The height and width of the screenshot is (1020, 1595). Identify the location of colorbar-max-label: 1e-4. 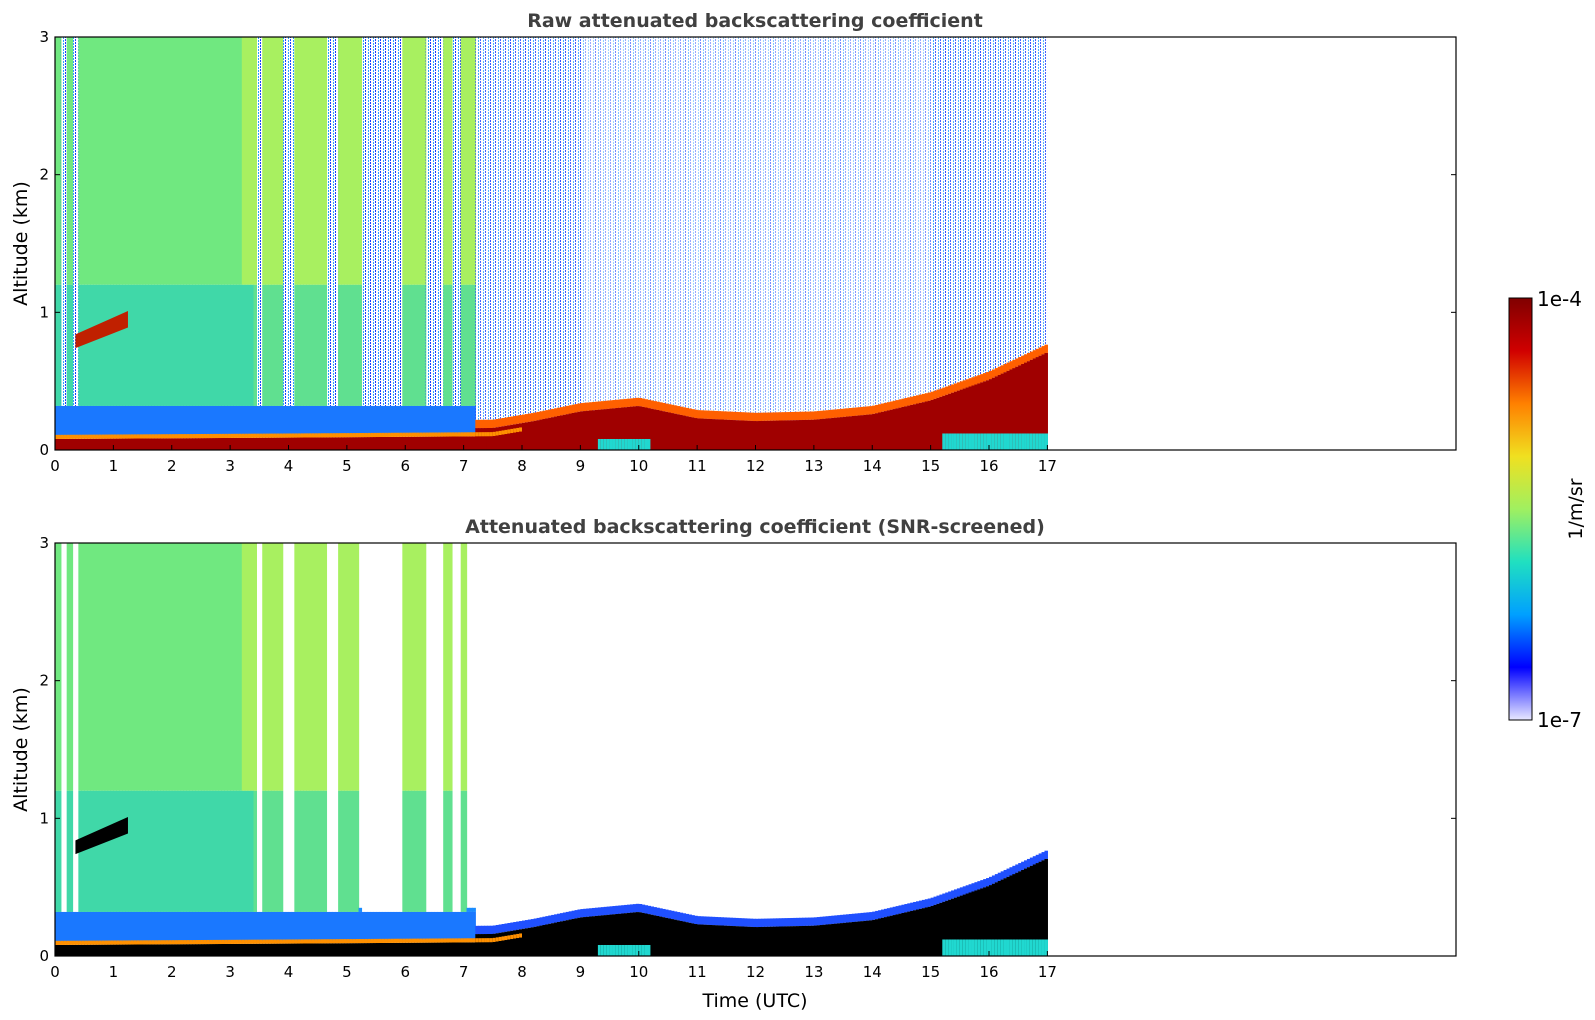
(1559, 299).